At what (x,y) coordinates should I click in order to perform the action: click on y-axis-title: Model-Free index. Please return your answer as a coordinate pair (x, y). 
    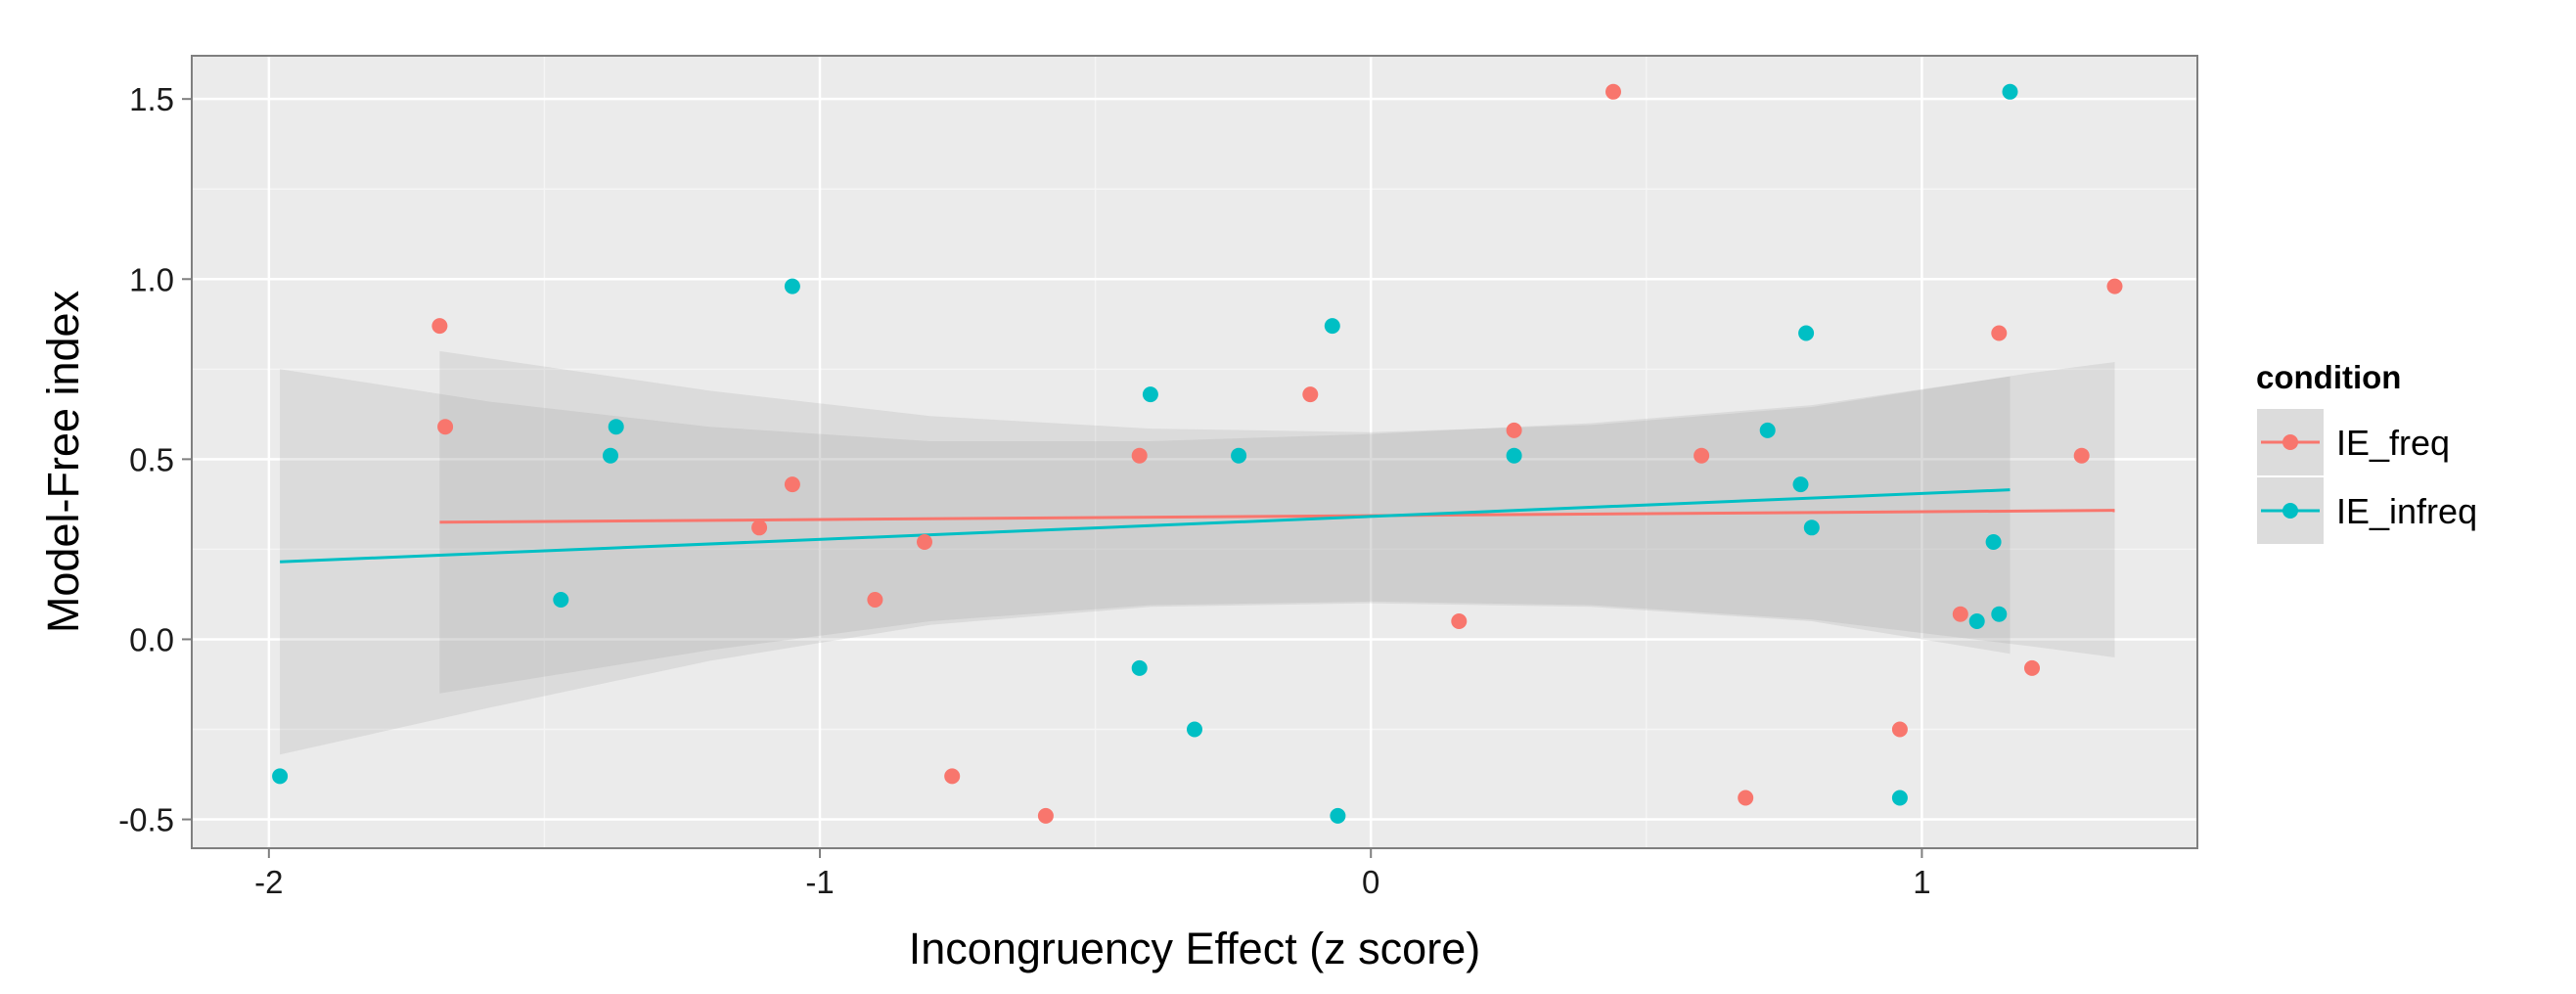
    Looking at the image, I should click on (63, 461).